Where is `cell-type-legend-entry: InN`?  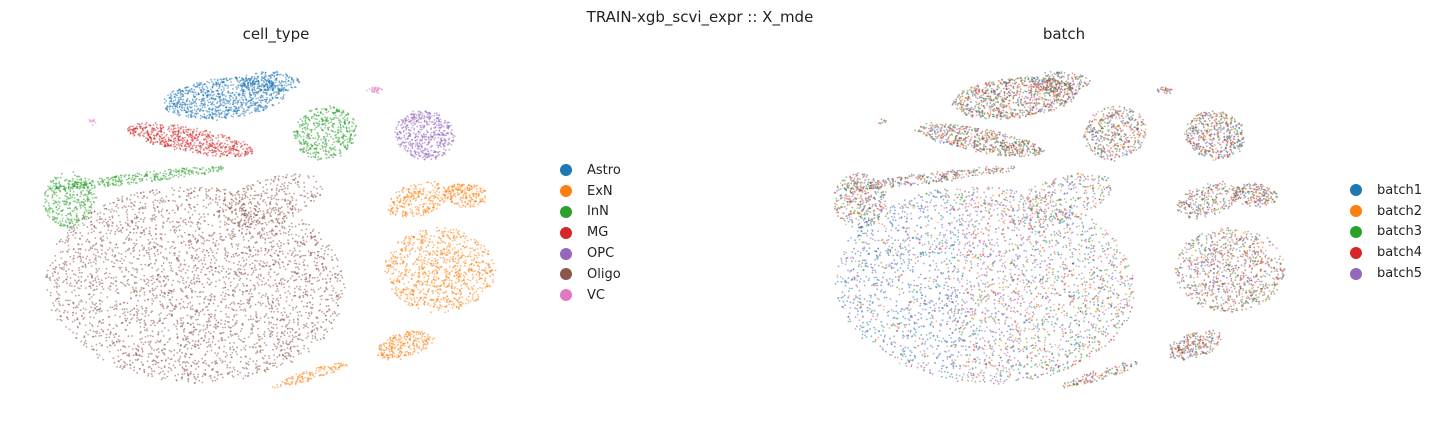 cell-type-legend-entry: InN is located at coordinates (590, 212).